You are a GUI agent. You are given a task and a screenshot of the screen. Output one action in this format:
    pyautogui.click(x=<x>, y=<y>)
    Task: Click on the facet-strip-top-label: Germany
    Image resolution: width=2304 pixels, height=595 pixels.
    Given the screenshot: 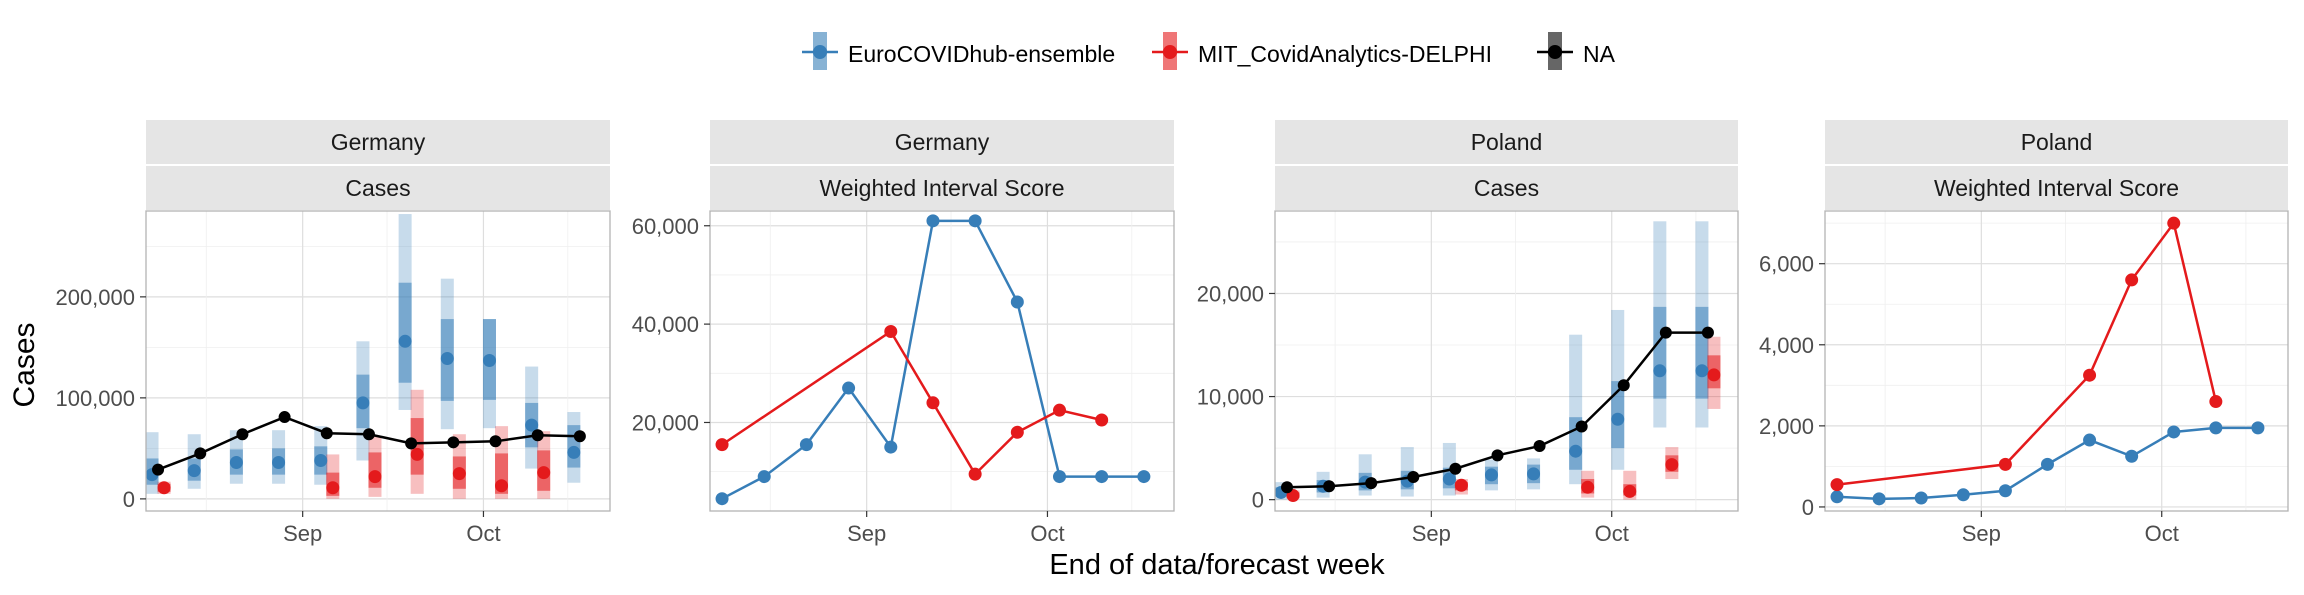 What is the action you would take?
    pyautogui.click(x=378, y=142)
    